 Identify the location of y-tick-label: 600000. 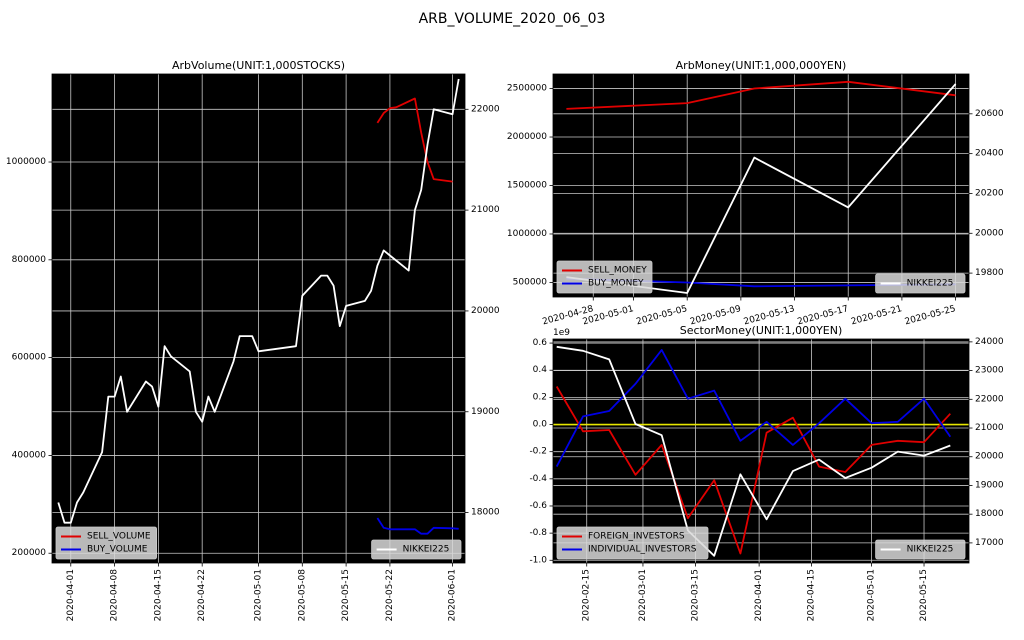
(29, 358).